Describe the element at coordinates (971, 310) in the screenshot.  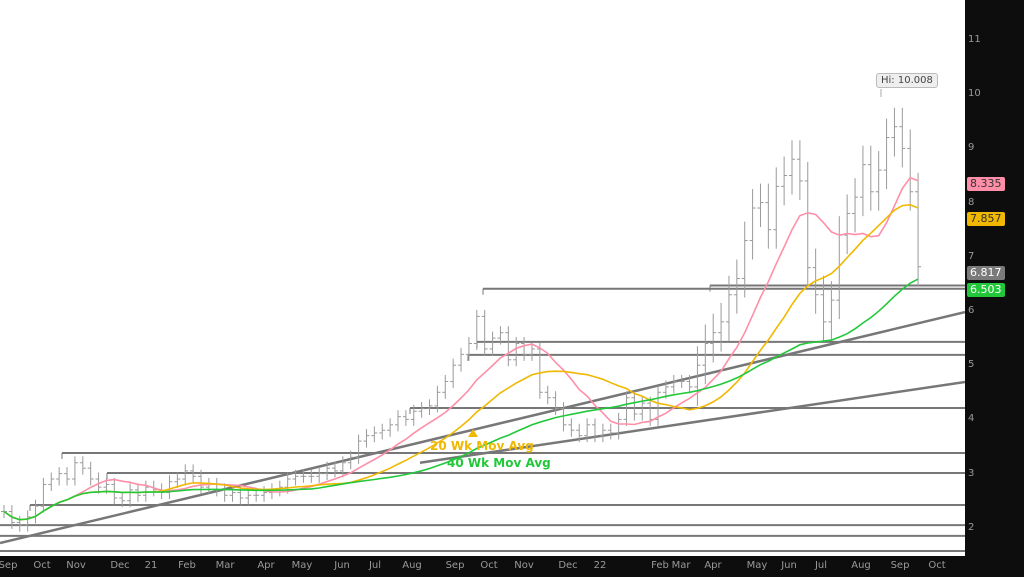
I see `y-tick-label: 6` at that location.